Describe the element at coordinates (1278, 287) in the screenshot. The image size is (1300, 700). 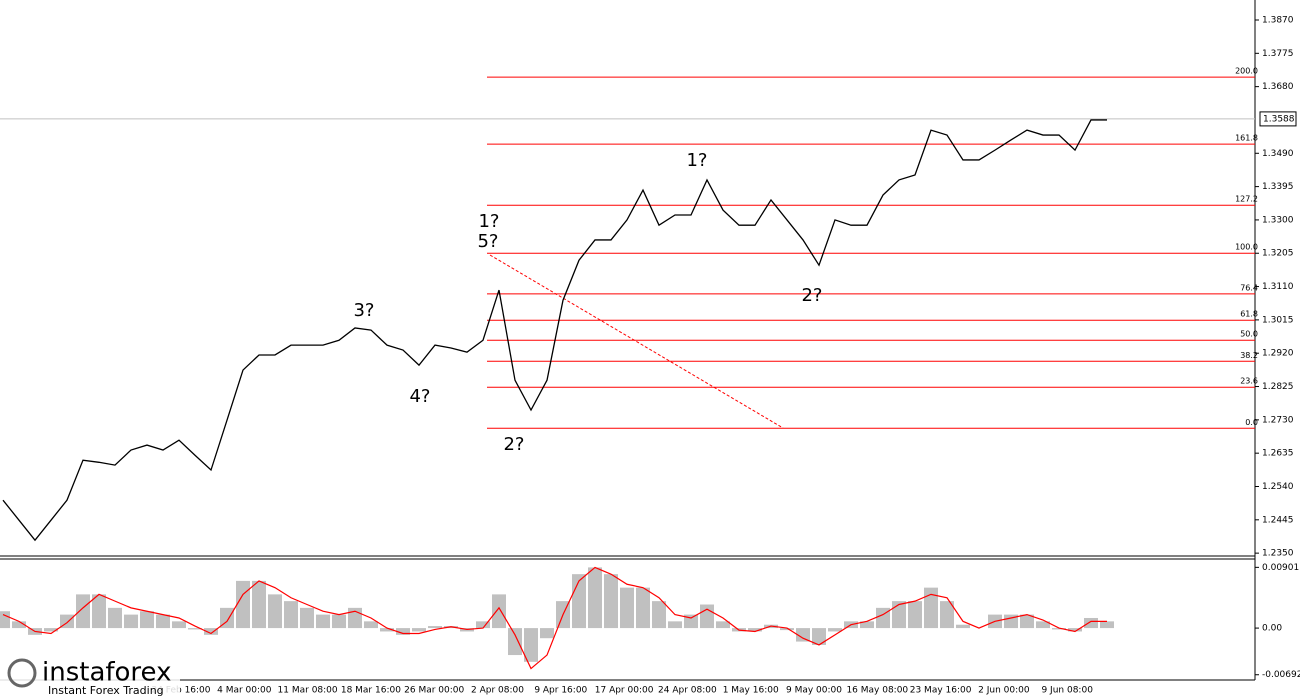
I see `y-tick-label: 1.3110` at that location.